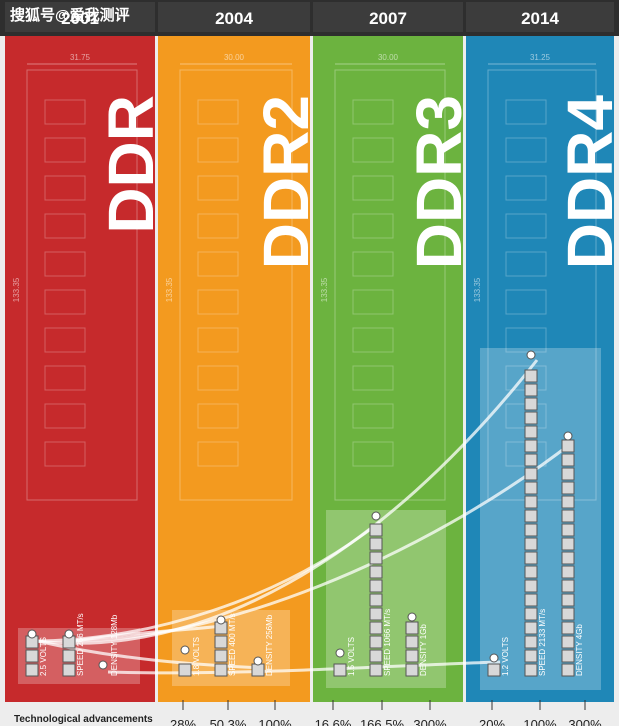 The image size is (619, 726). Describe the element at coordinates (80, 644) in the screenshot. I see `spec-label: SPEED 266 MT/s` at that location.